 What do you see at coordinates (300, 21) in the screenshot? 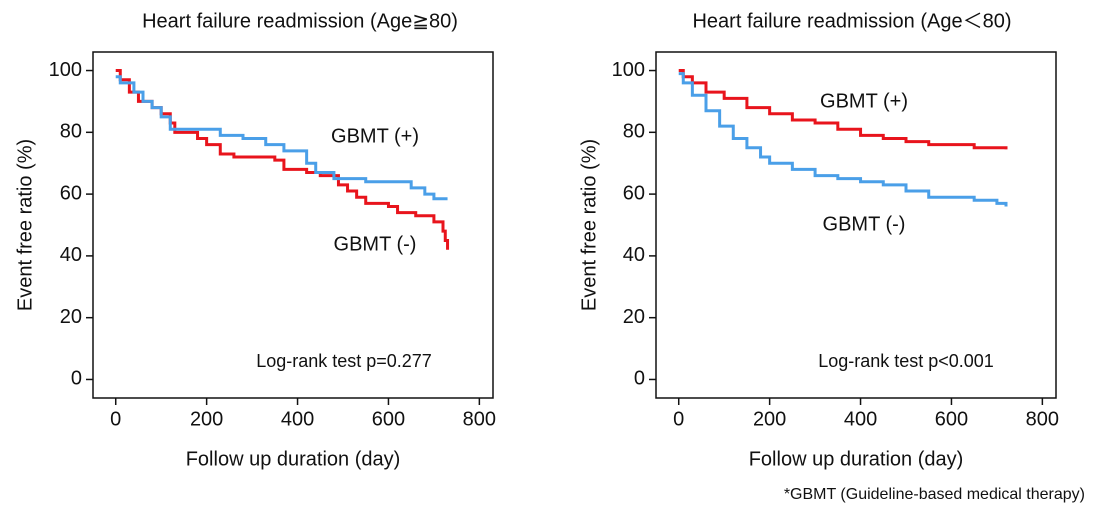
I see `chart-title: Heart failure readmission (Age≧80)` at bounding box center [300, 21].